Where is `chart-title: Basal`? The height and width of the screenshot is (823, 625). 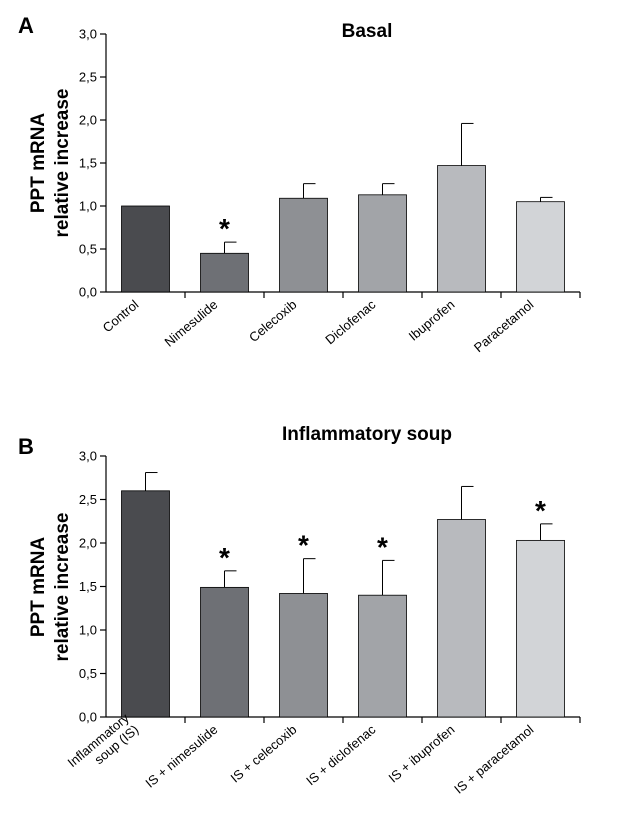
chart-title: Basal is located at coordinates (367, 31).